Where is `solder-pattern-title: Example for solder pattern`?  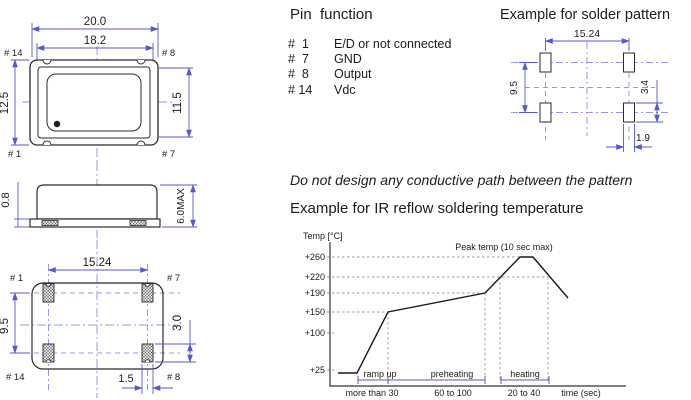
solder-pattern-title: Example for solder pattern is located at coordinates (585, 15).